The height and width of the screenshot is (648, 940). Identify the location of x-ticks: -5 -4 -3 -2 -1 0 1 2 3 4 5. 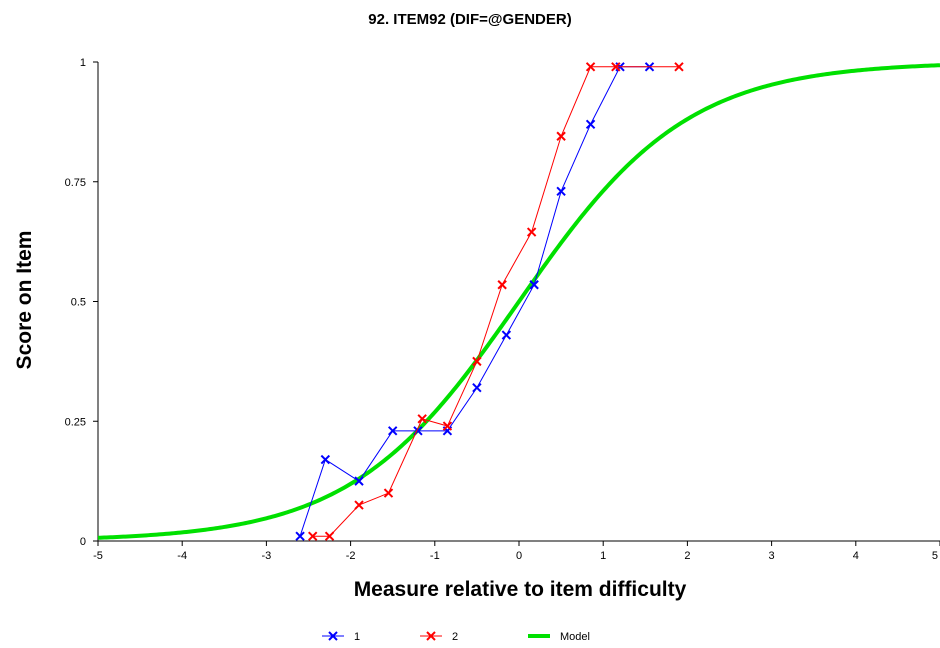
(516, 551).